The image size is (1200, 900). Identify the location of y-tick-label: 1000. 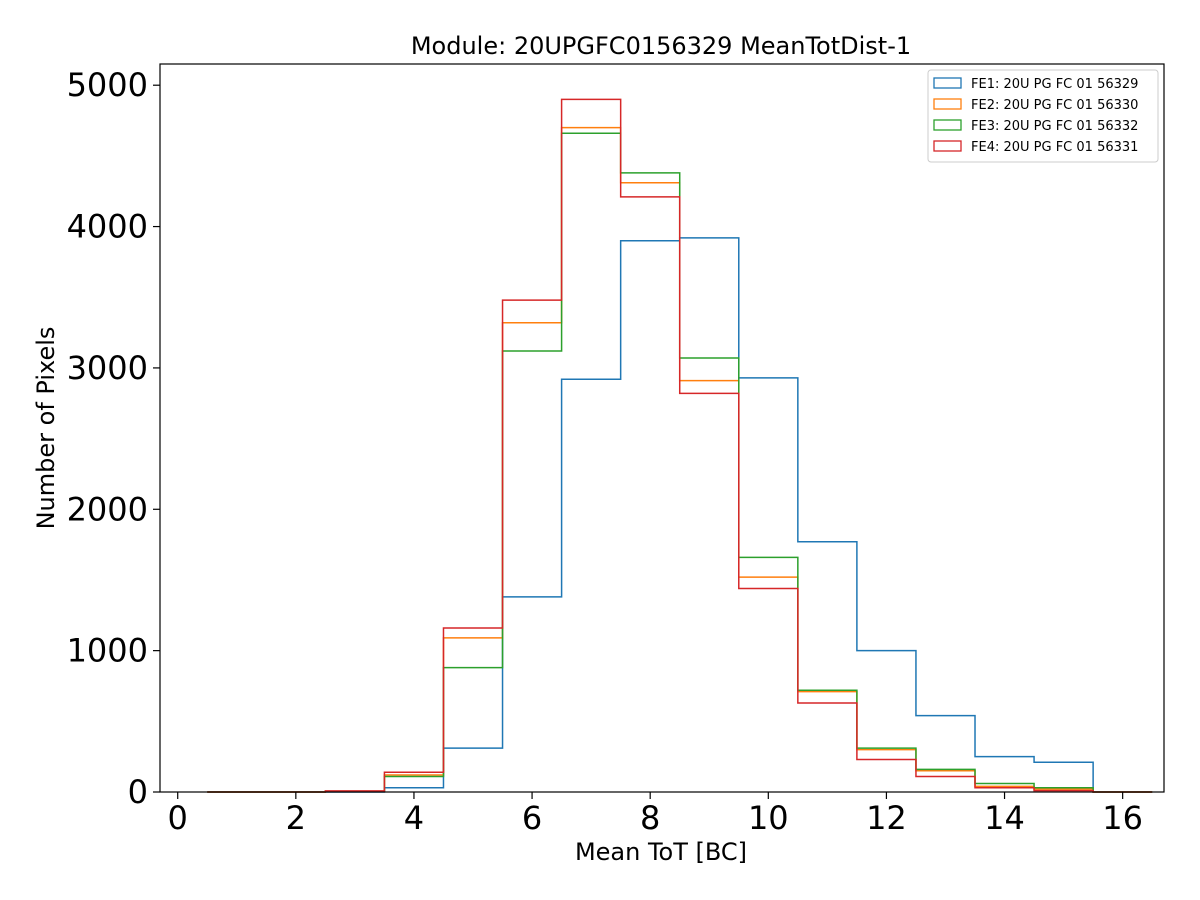
(107, 651).